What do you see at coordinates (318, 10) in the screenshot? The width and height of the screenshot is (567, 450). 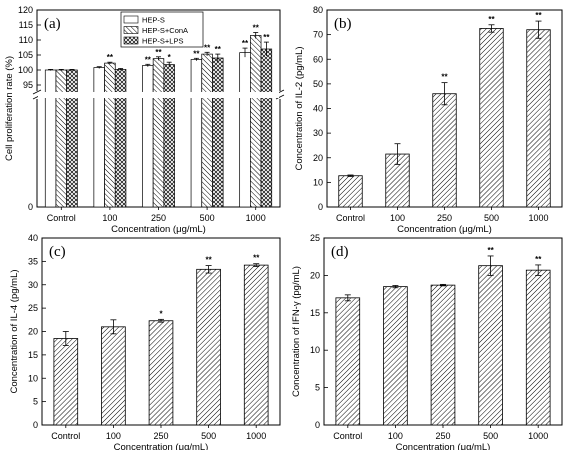 I see `y-tick-label: 80` at bounding box center [318, 10].